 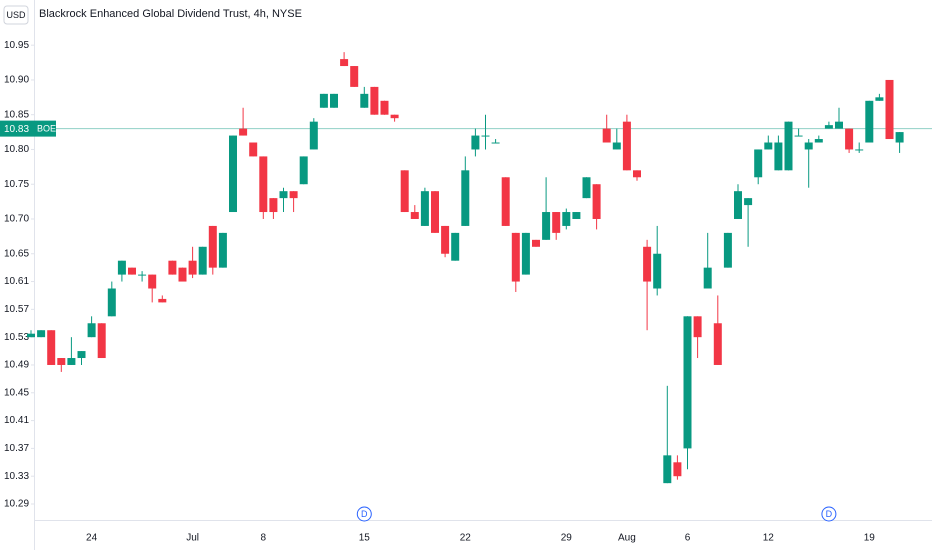 I want to click on symbol-label: BOE, so click(x=46, y=128).